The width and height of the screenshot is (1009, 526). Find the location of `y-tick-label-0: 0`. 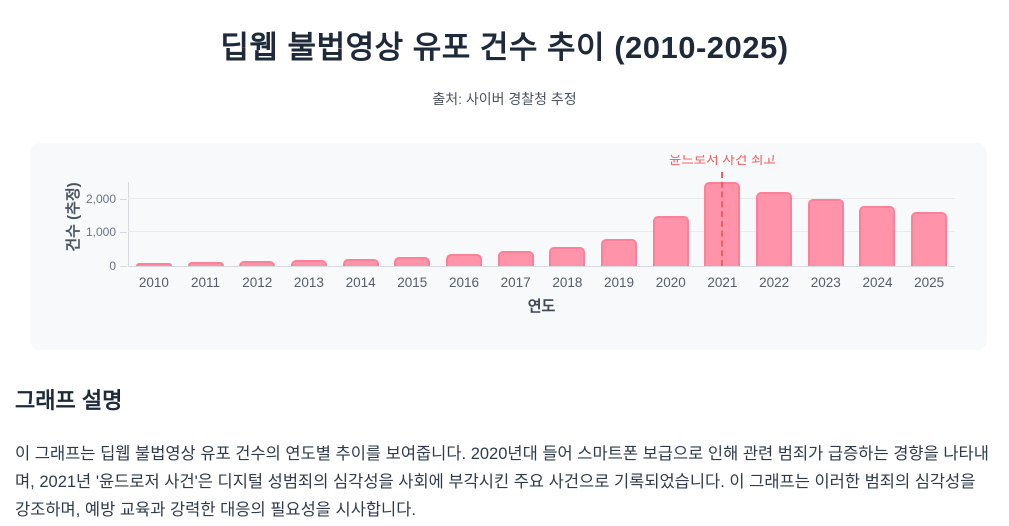

y-tick-label-0: 0 is located at coordinates (112, 266).